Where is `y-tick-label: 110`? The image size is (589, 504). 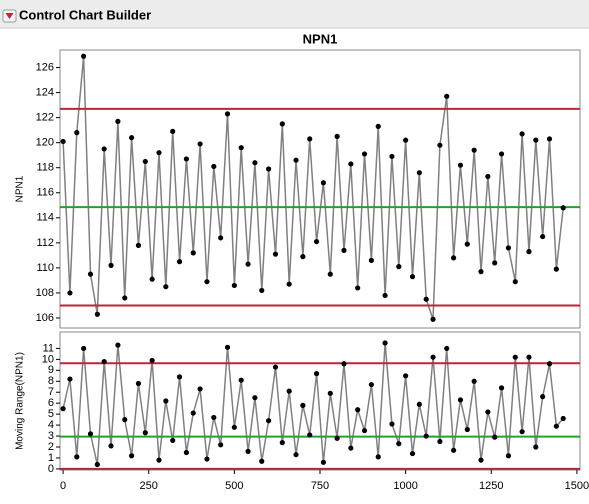 y-tick-label: 110 is located at coordinates (45, 268).